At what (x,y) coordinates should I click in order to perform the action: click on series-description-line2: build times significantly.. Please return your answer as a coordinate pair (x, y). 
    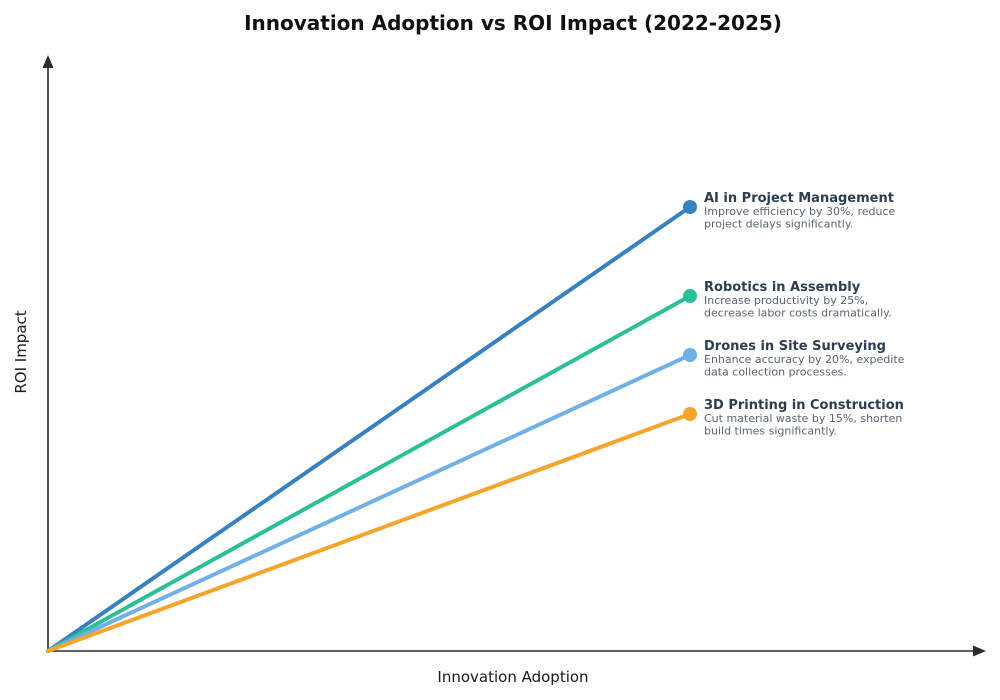
    Looking at the image, I should click on (770, 431).